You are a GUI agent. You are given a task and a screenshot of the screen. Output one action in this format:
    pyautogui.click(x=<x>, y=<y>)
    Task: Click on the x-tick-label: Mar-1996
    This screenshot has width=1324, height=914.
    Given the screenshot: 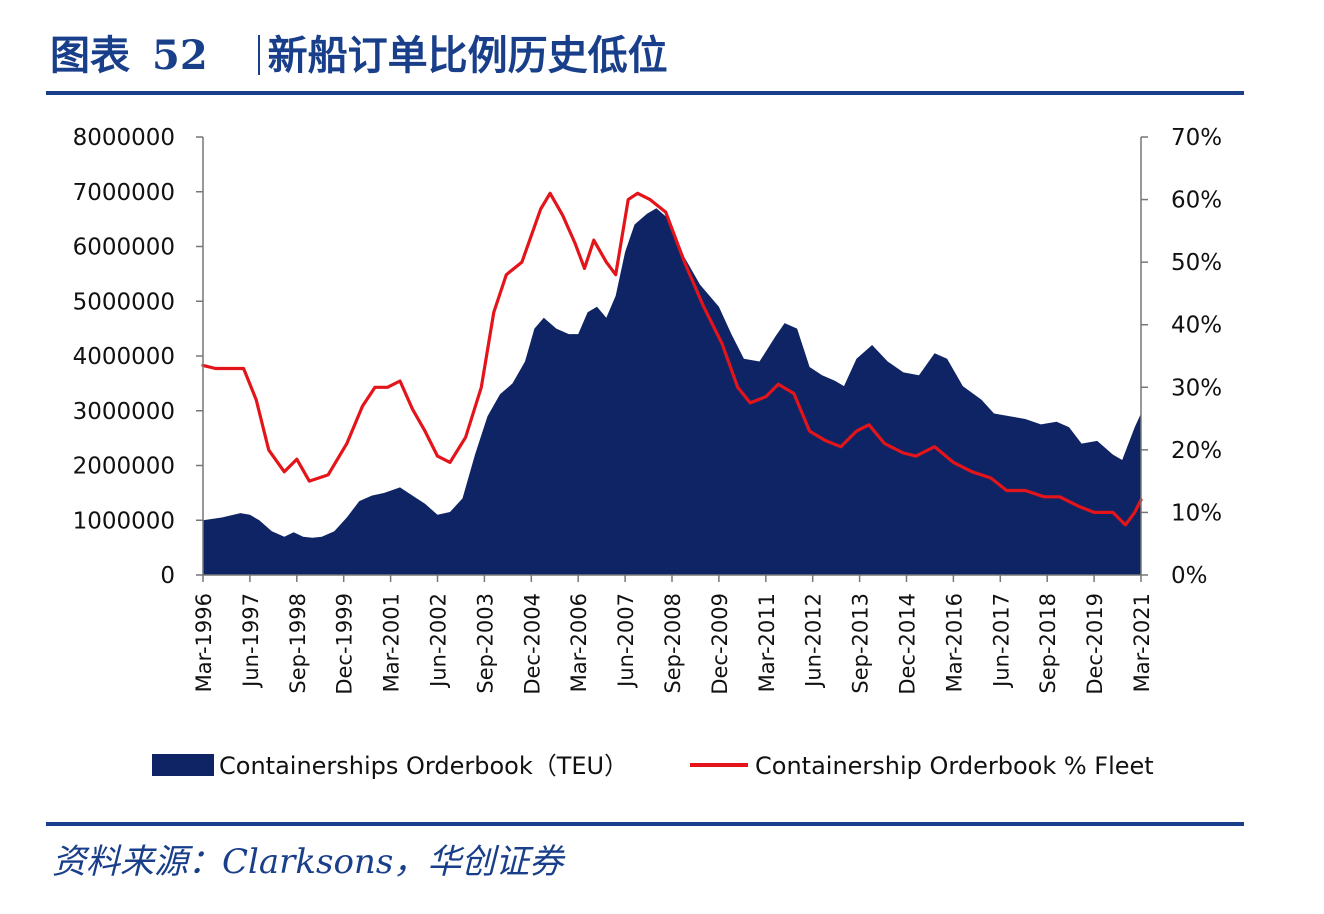 What is the action you would take?
    pyautogui.click(x=204, y=642)
    